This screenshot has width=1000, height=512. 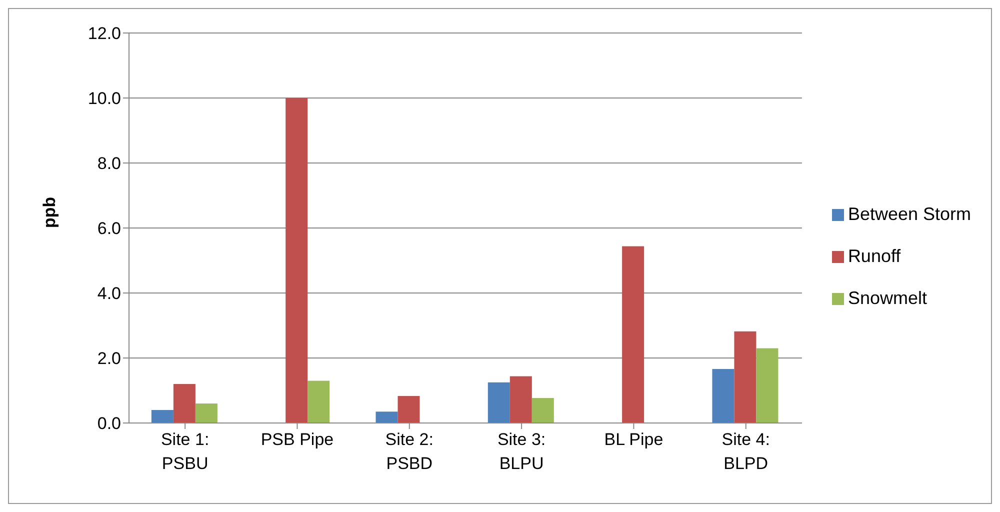 I want to click on y-axis-title: ppb, so click(x=50, y=212).